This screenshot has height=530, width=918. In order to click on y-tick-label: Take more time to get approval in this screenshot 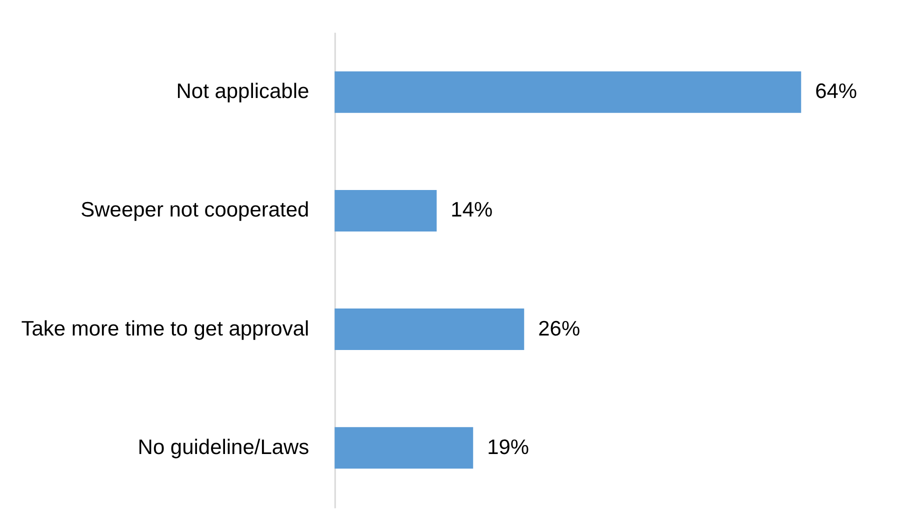, I will do `click(165, 328)`.